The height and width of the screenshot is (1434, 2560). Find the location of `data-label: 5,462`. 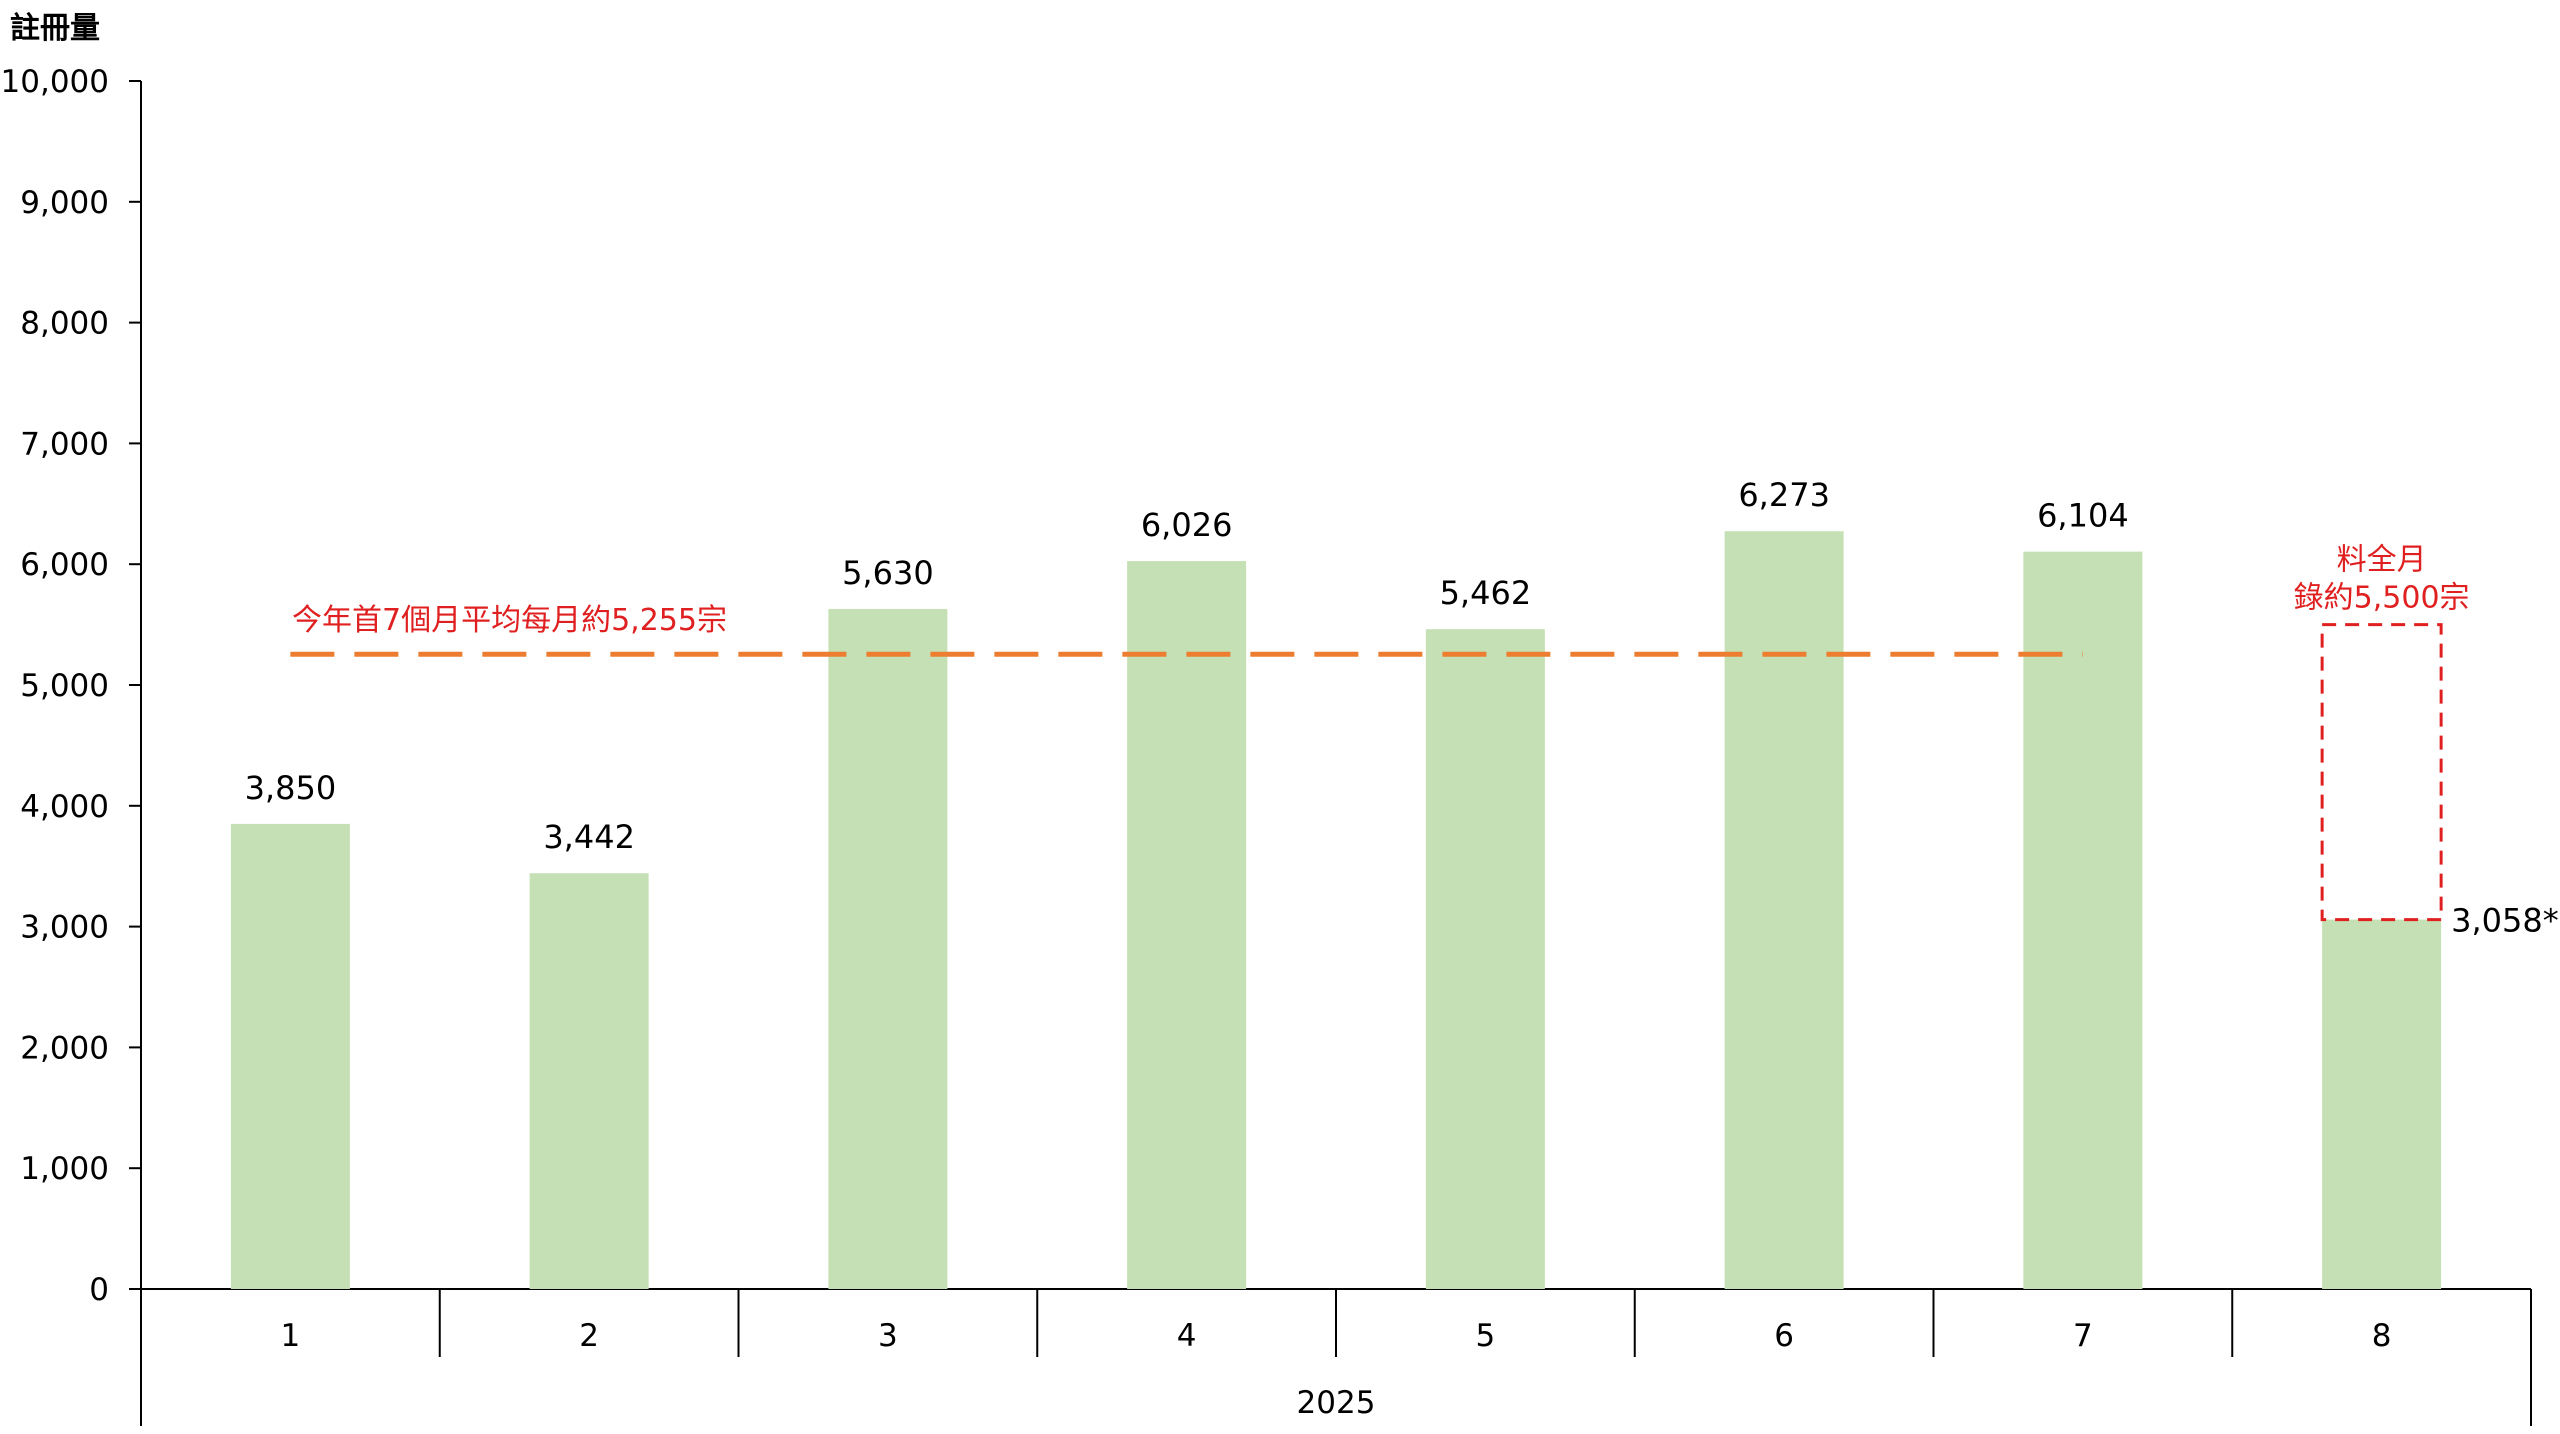

data-label: 5,462 is located at coordinates (1486, 593).